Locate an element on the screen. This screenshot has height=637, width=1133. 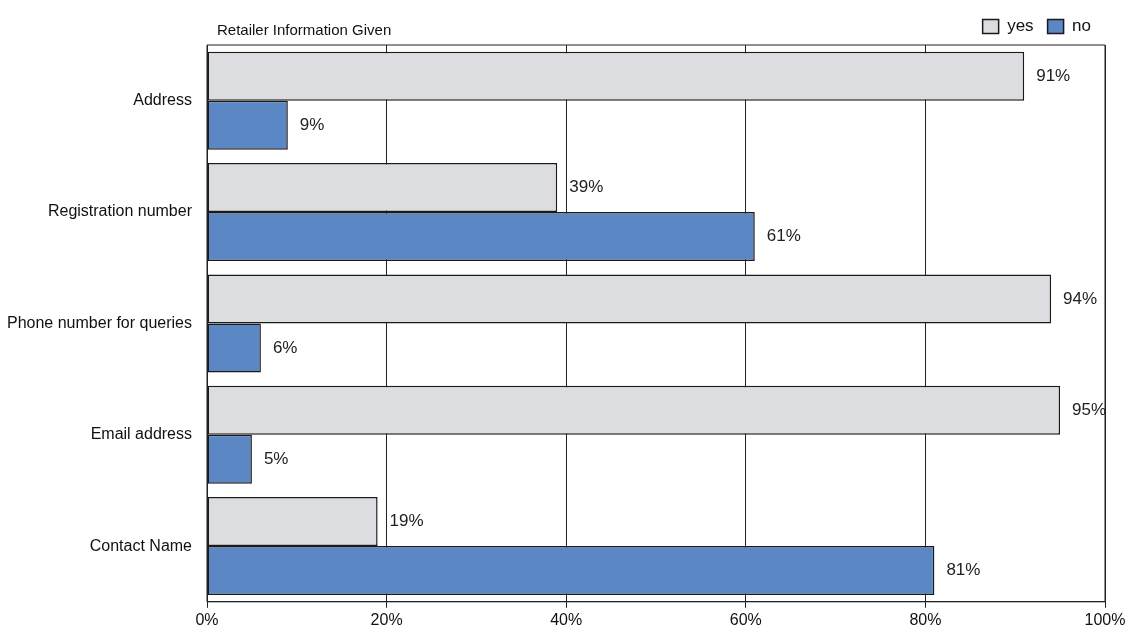
data-label: 6% is located at coordinates (285, 347).